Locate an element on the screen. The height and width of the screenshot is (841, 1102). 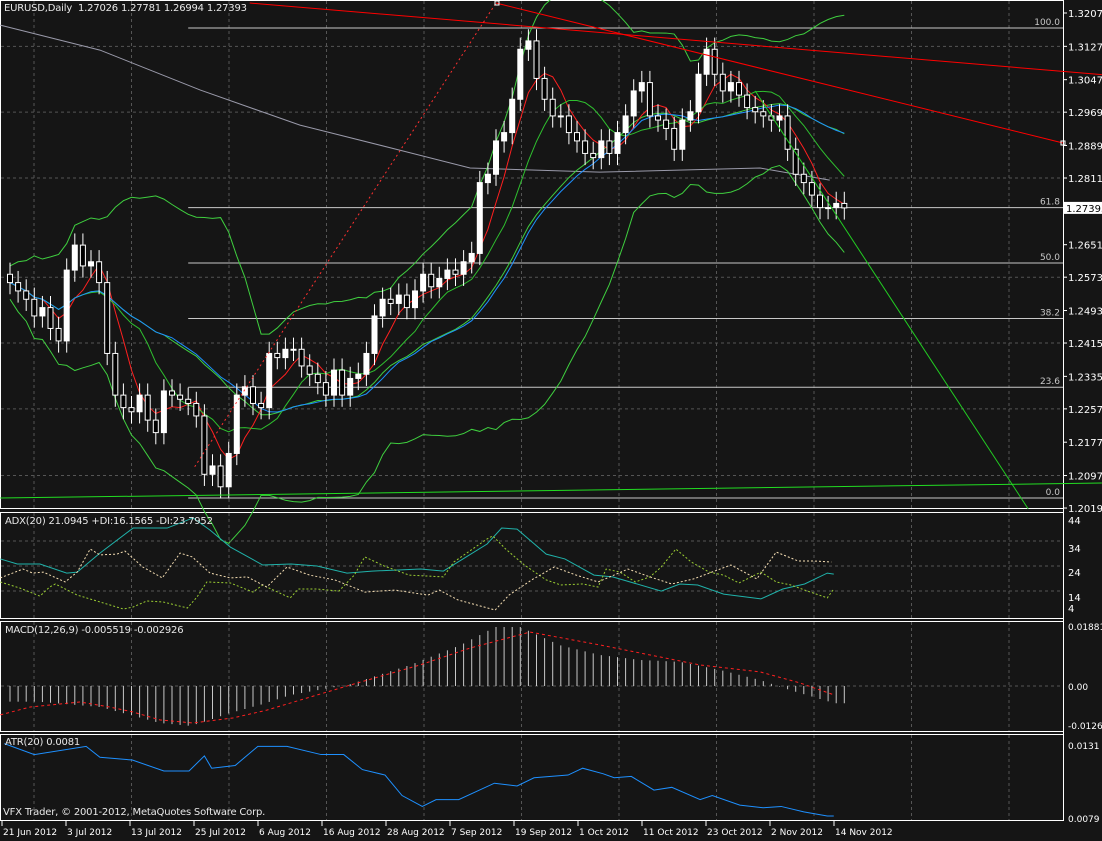
fibonacci-level-label: 38.2 is located at coordinates (1050, 313).